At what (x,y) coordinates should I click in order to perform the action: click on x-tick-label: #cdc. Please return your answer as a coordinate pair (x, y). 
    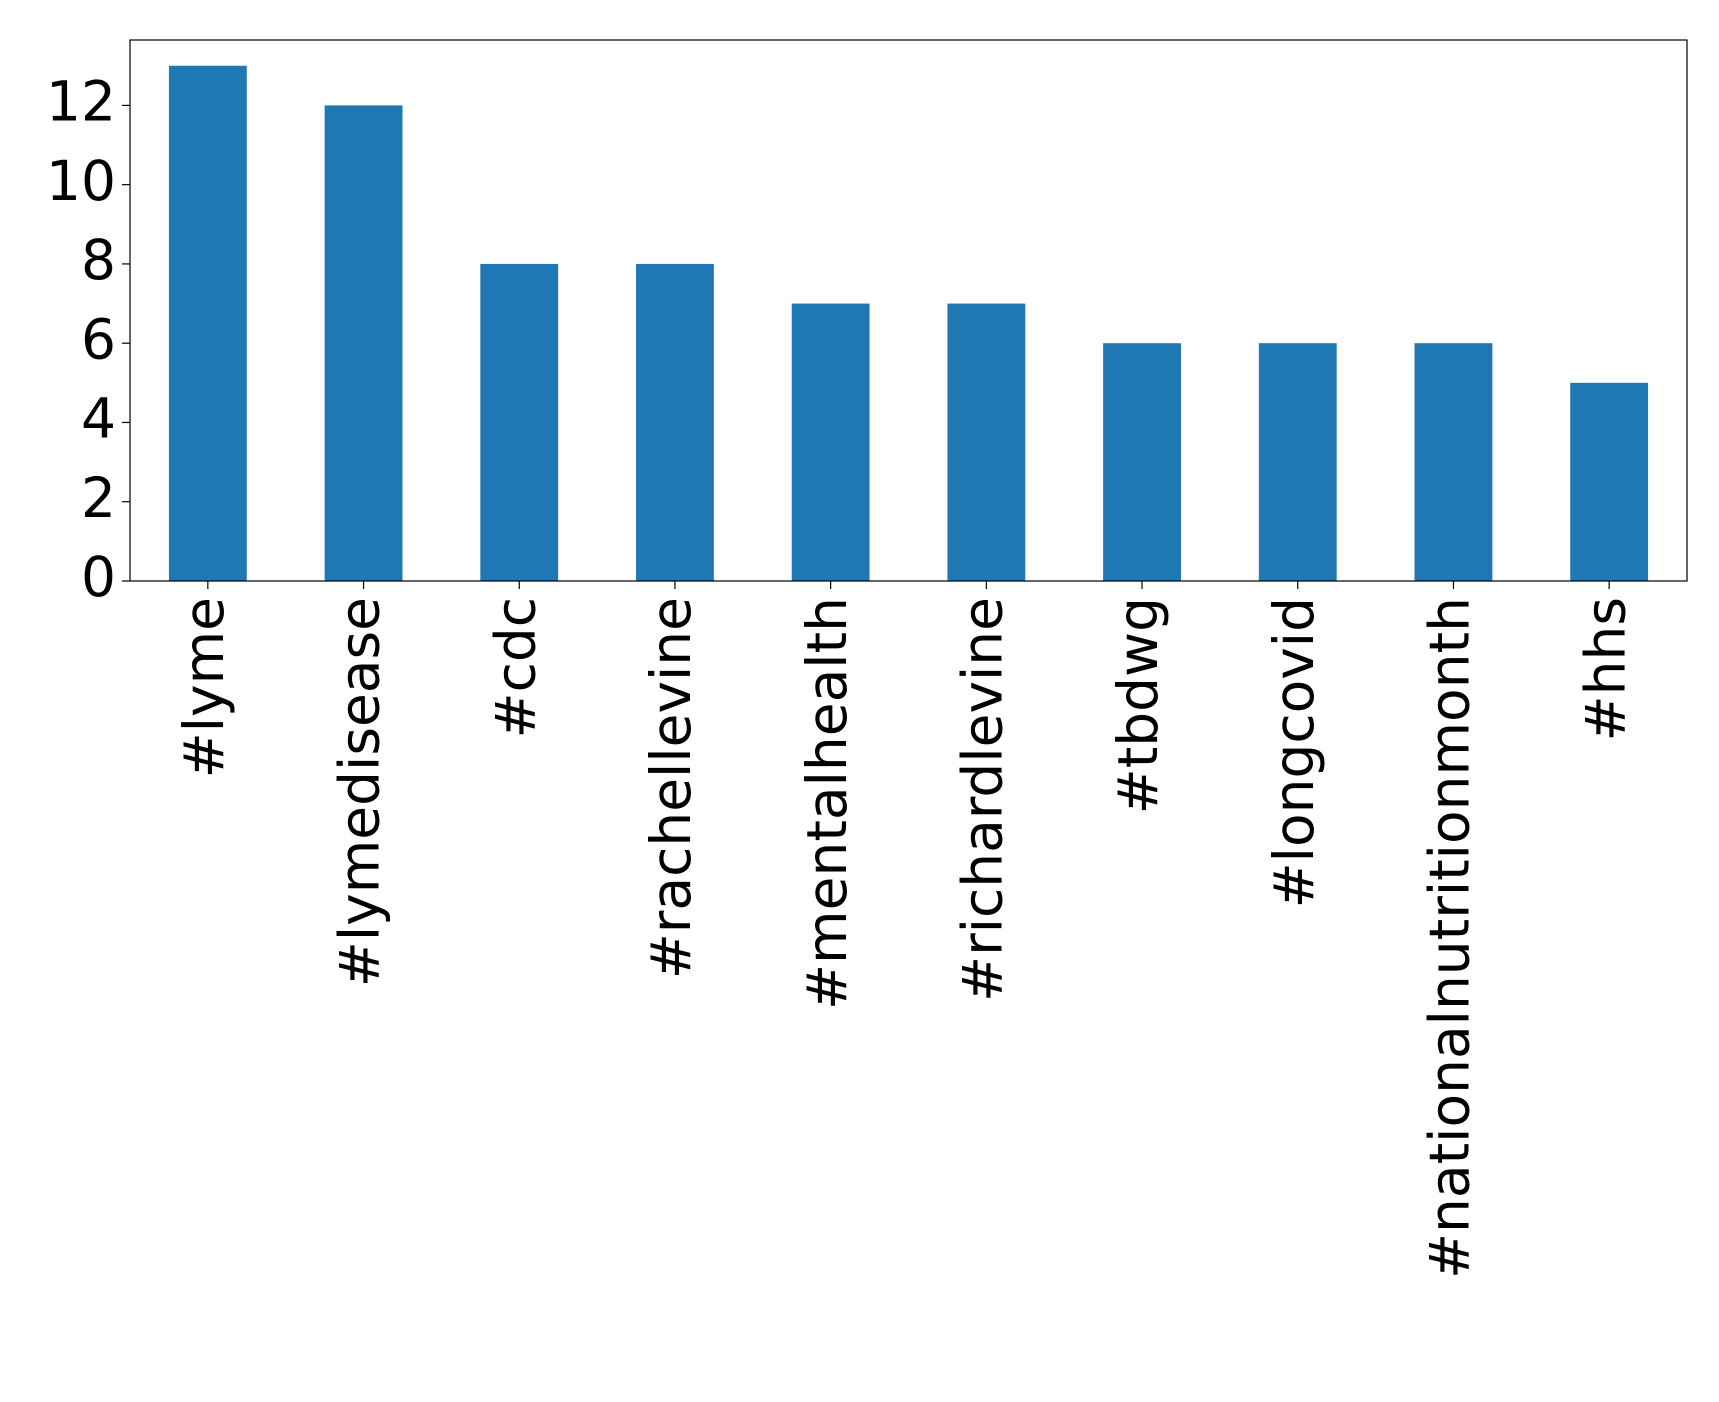
    Looking at the image, I should click on (515, 667).